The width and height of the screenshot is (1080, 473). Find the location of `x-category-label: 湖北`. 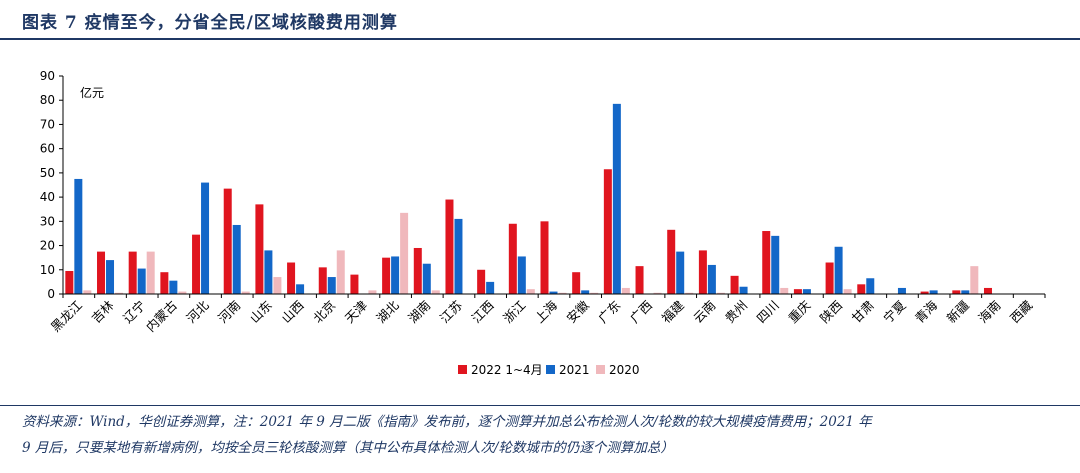

x-category-label: 湖北 is located at coordinates (387, 311).